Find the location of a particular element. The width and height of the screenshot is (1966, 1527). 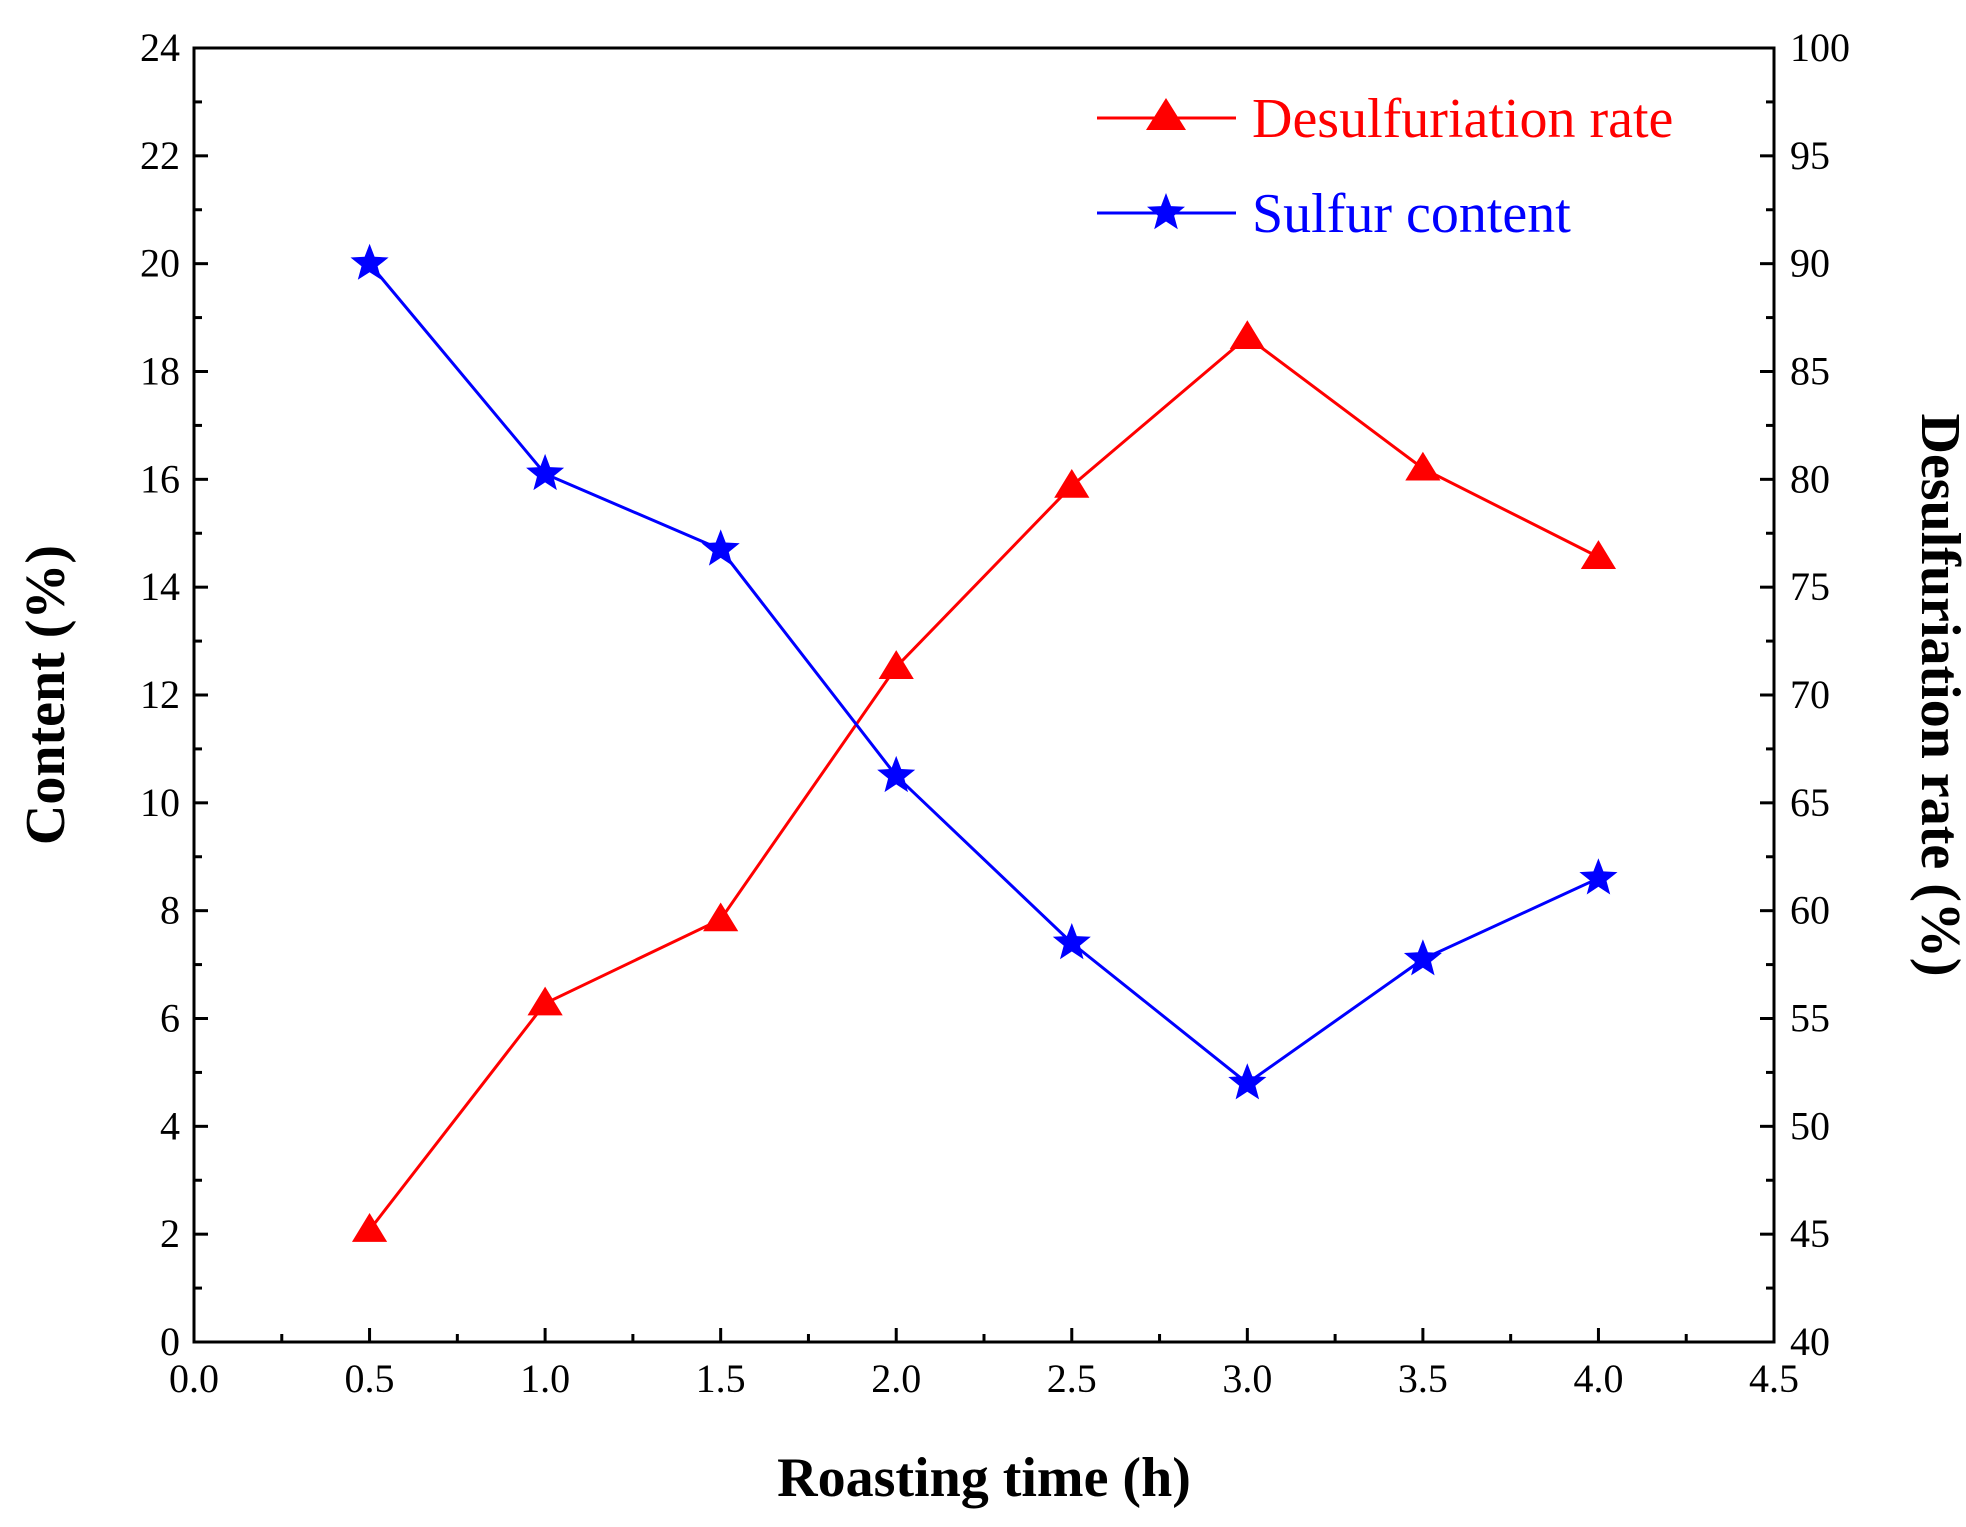

y-left-tick-label: 20 is located at coordinates (160, 263).